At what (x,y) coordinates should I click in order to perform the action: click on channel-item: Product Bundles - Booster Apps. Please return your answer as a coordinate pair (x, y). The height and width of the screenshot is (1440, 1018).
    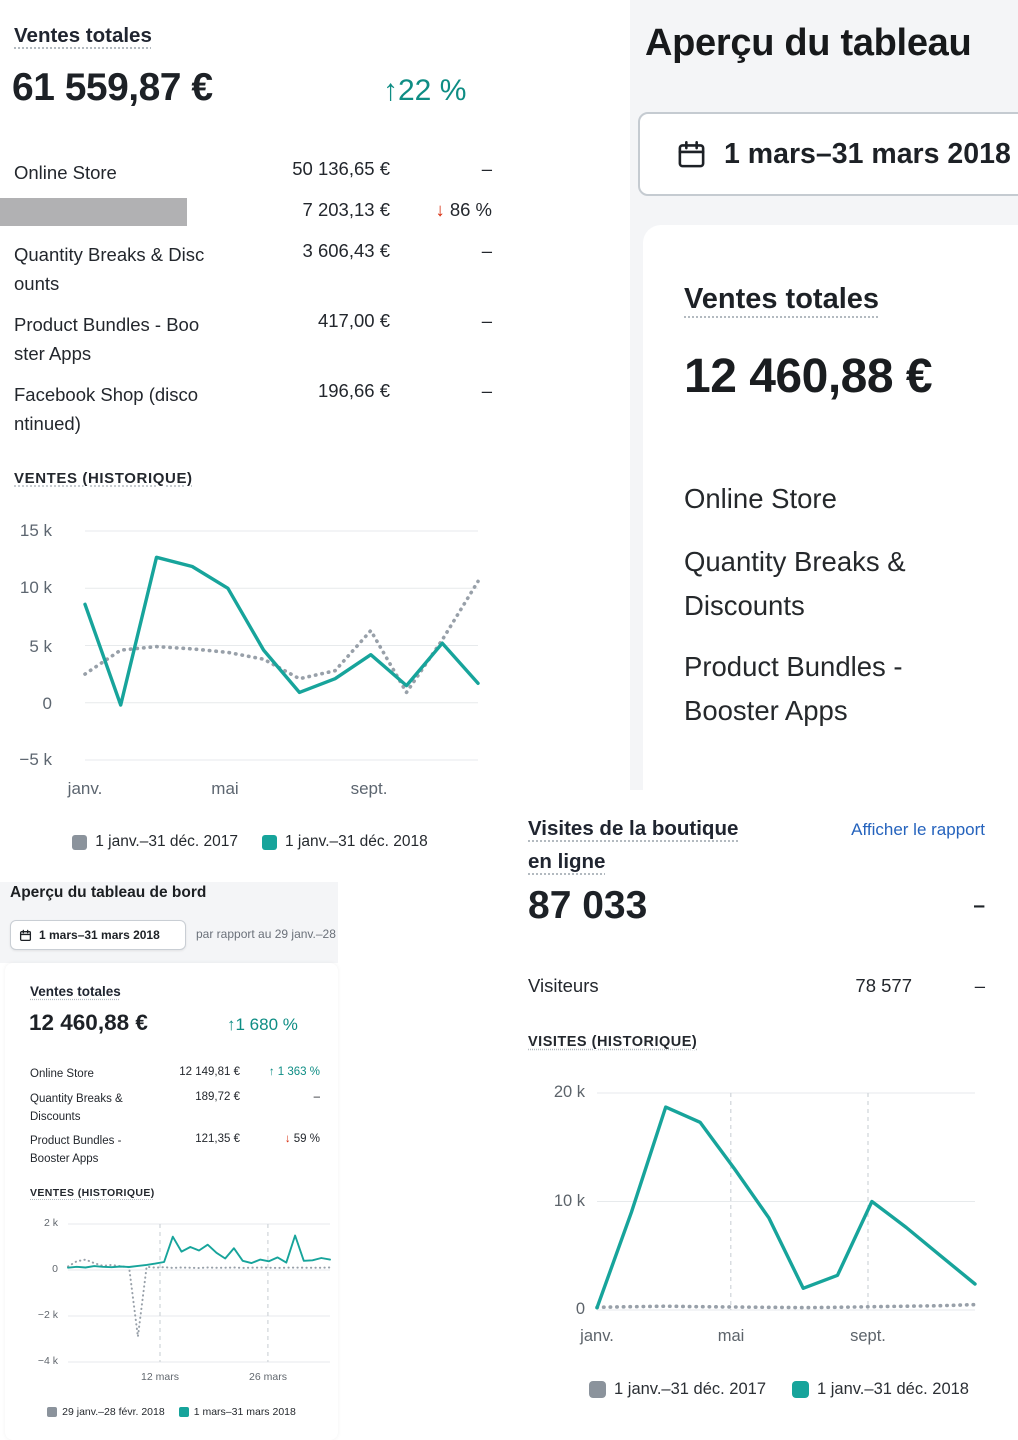
    Looking at the image, I should click on (793, 688).